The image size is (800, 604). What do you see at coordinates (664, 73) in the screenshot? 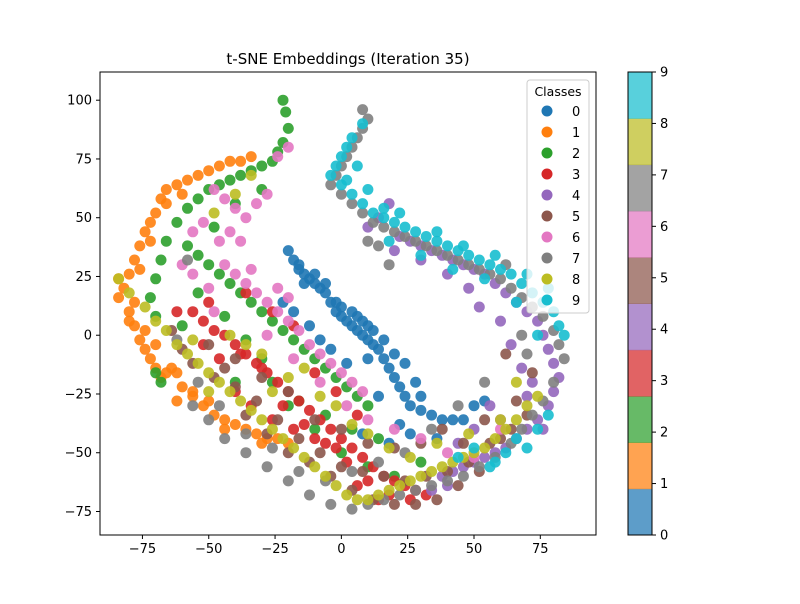
I see `colorbar-tick-label: 9` at bounding box center [664, 73].